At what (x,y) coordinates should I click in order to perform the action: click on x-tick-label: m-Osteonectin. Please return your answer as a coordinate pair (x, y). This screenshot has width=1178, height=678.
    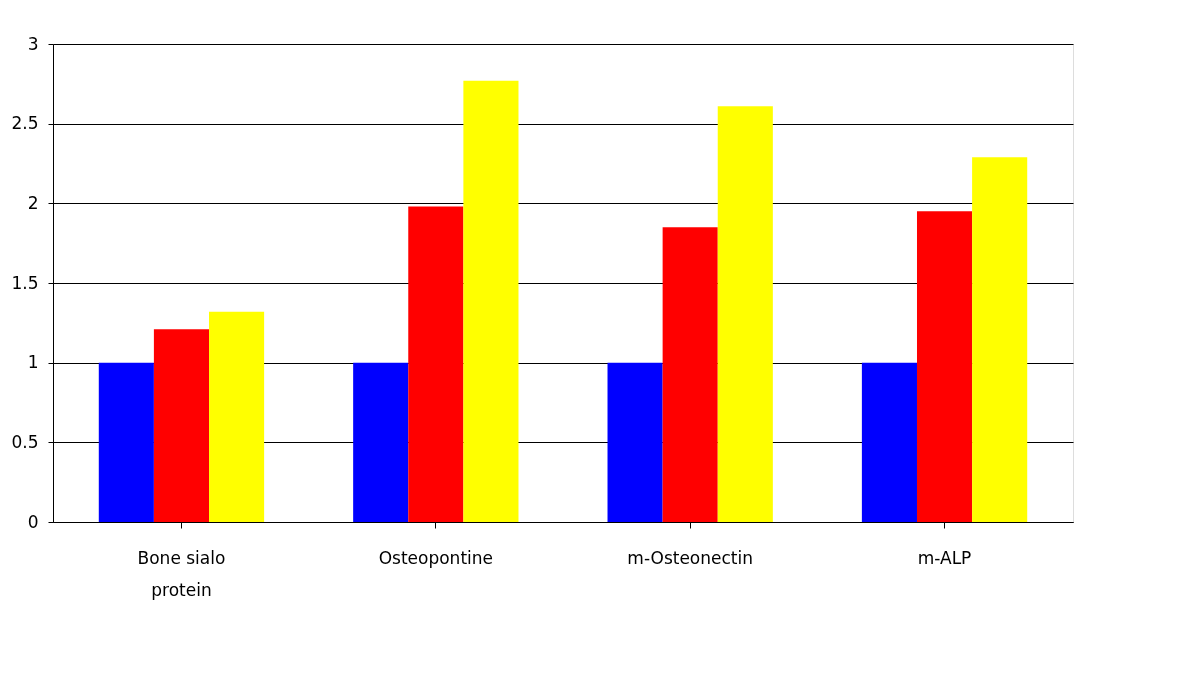
    Looking at the image, I should click on (690, 557).